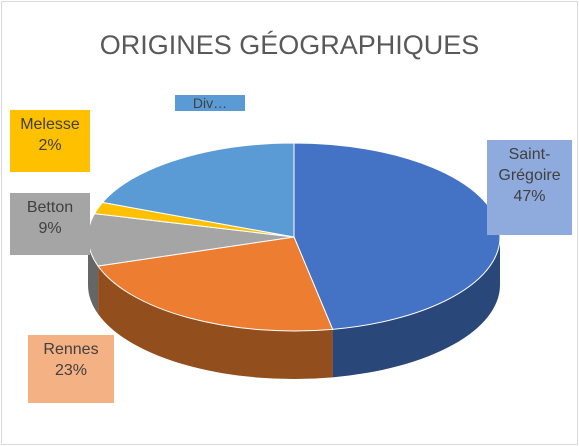 The image size is (579, 446). Describe the element at coordinates (50, 207) in the screenshot. I see `category-label: Betton` at that location.